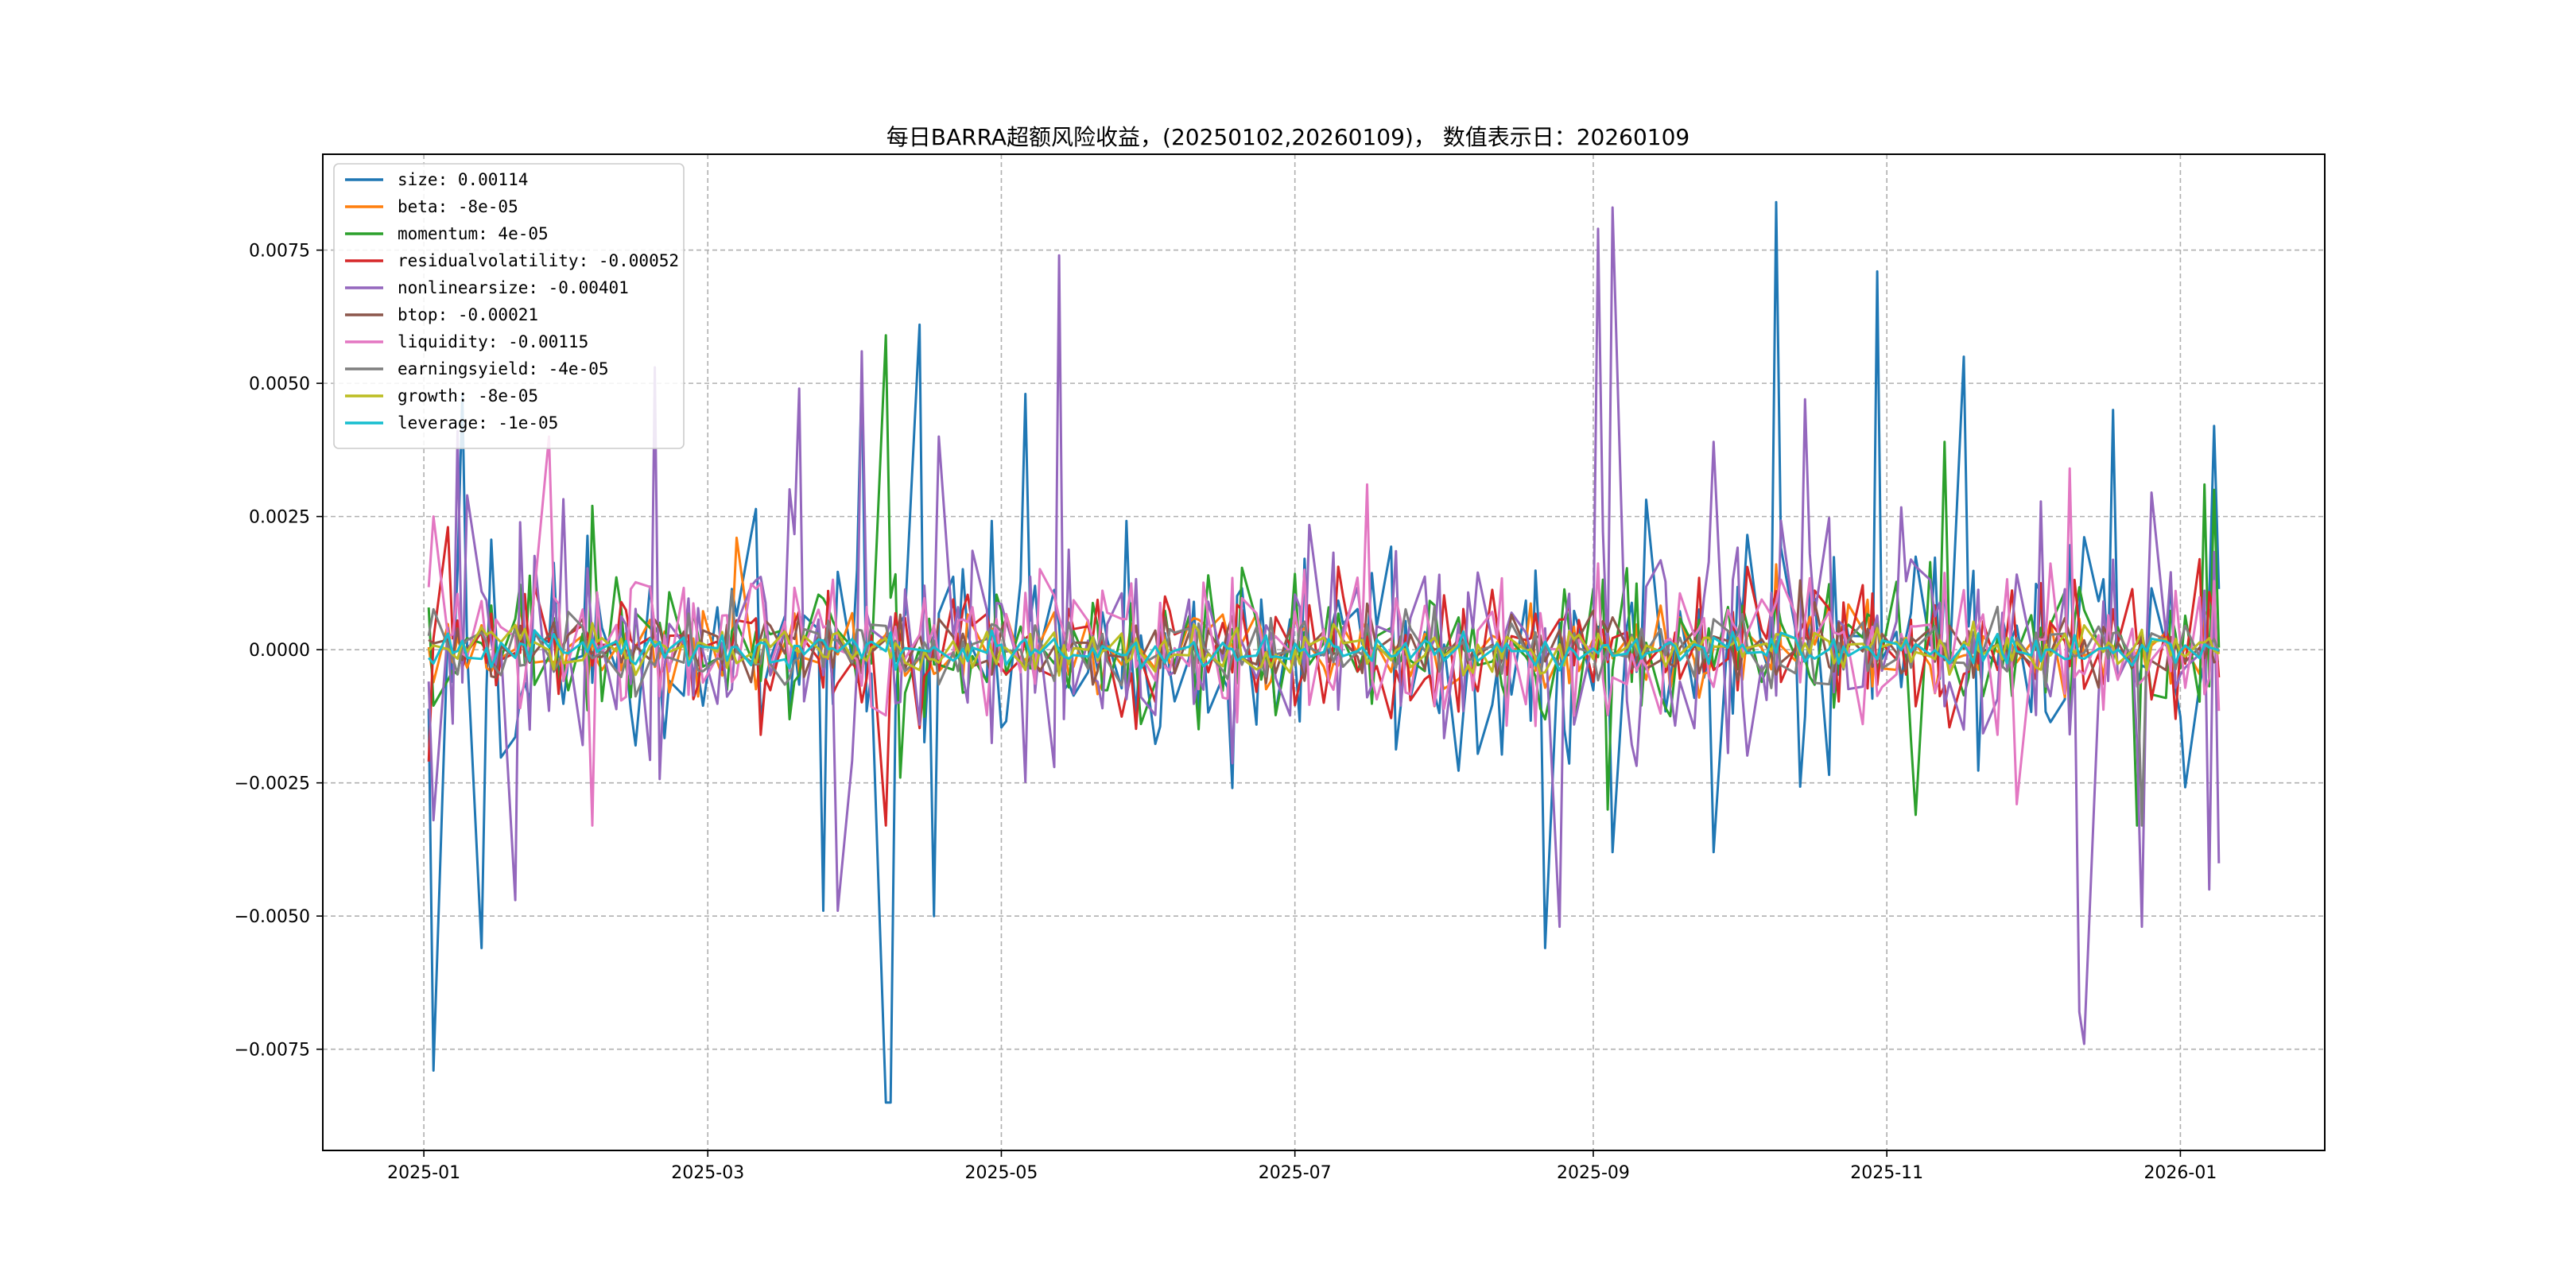 This screenshot has width=2576, height=1288. Describe the element at coordinates (707, 1173) in the screenshot. I see `x-tick-label: 2025-03` at that location.